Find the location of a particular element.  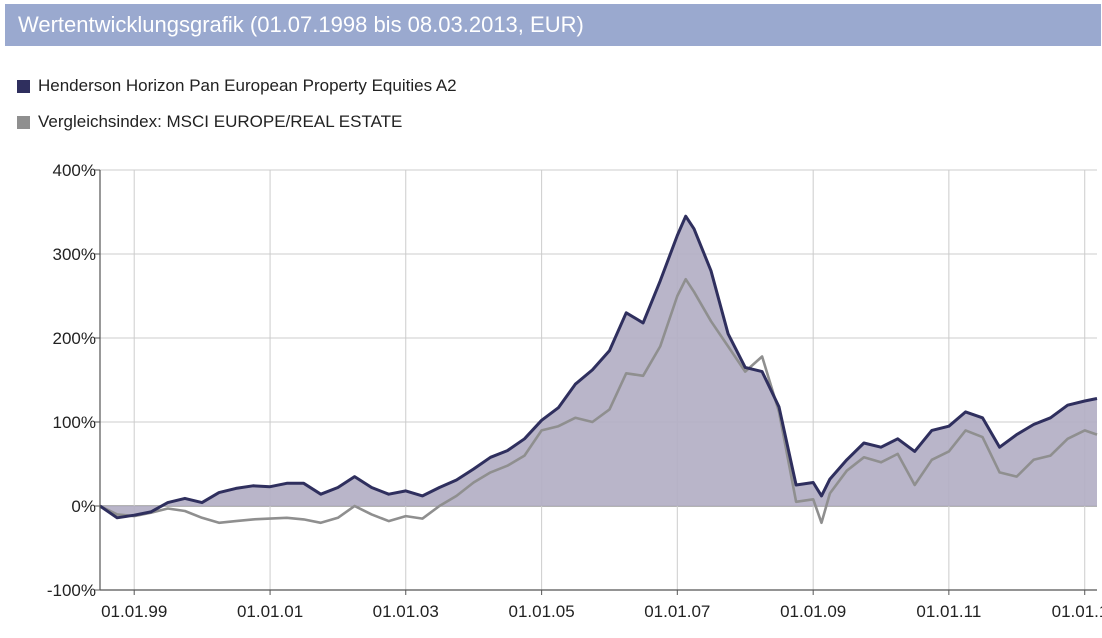

x-tick-label: 01.01.05 is located at coordinates (542, 611).